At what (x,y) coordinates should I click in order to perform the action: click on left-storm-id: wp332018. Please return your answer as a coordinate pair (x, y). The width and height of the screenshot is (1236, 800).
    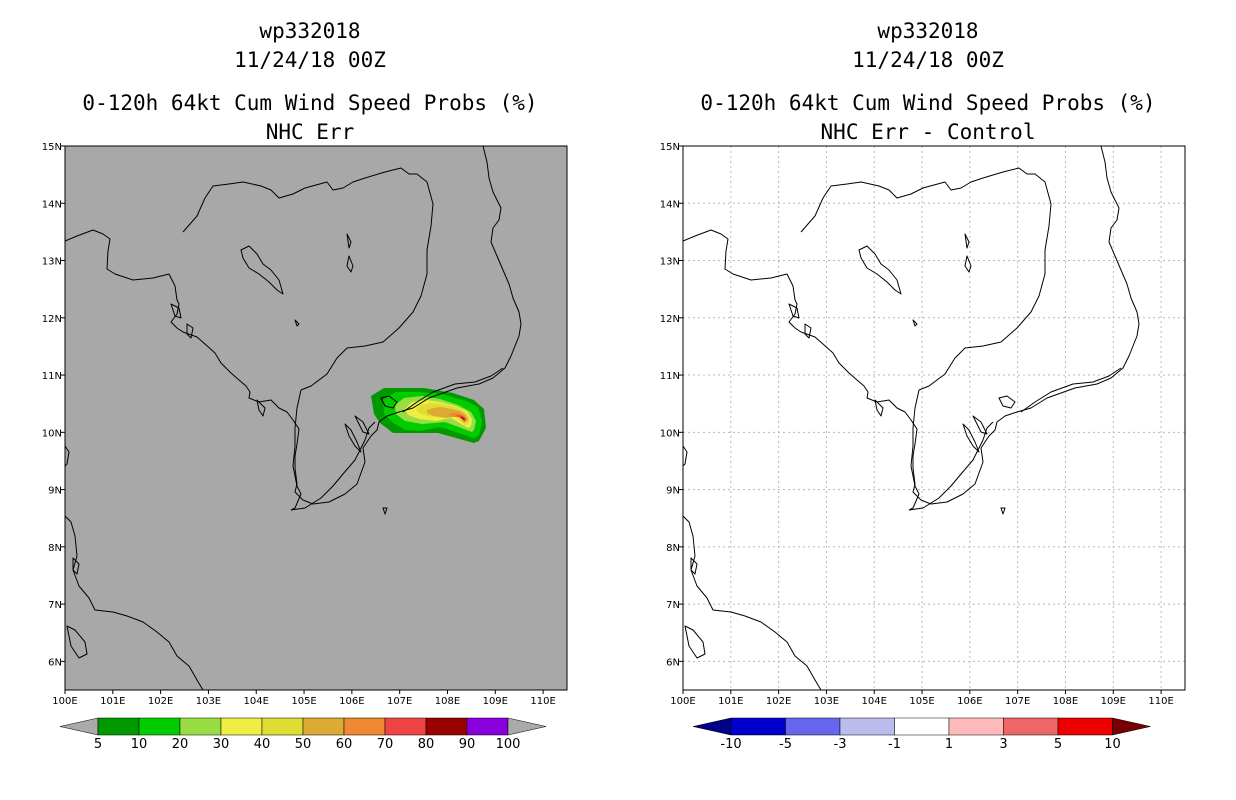
    Looking at the image, I should click on (309, 31).